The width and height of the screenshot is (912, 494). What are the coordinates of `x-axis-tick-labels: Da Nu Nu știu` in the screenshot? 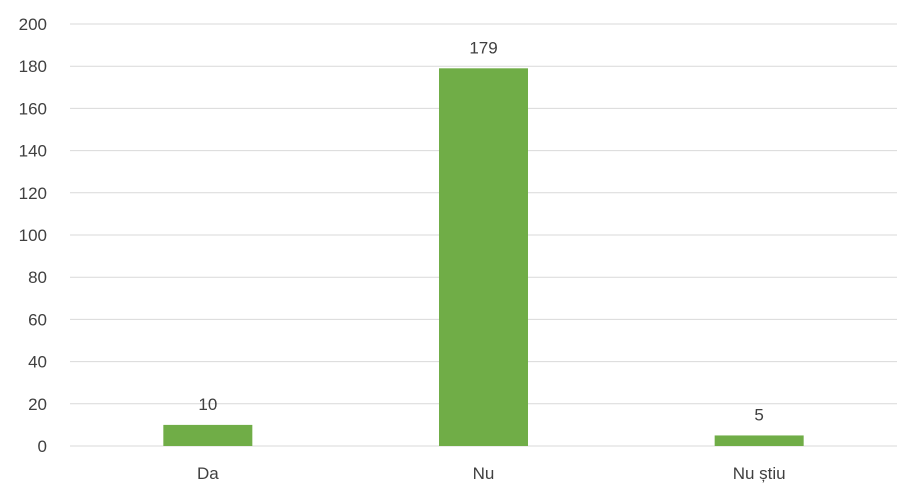 It's located at (491, 473).